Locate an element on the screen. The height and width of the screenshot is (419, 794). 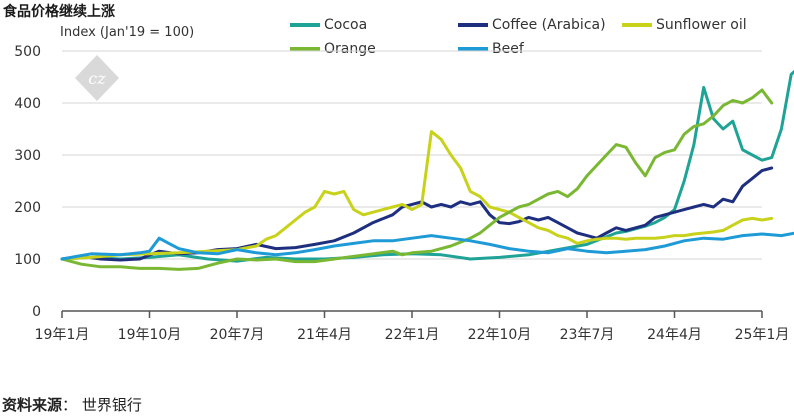
y-tick-label: 300 is located at coordinates (27, 156).